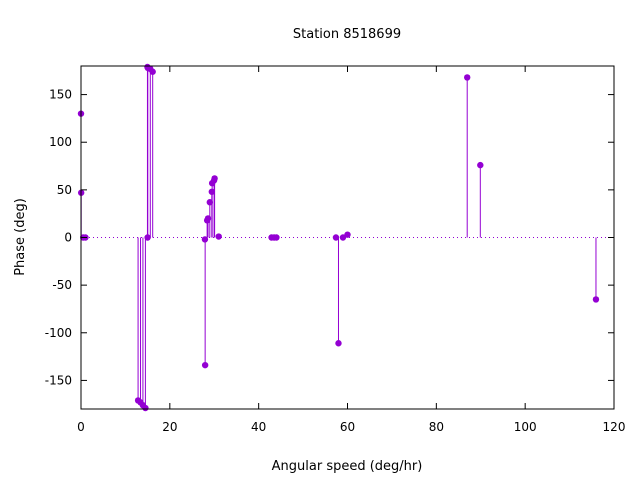 The height and width of the screenshot is (480, 640). What do you see at coordinates (58, 333) in the screenshot?
I see `y-tick-label: -100` at bounding box center [58, 333].